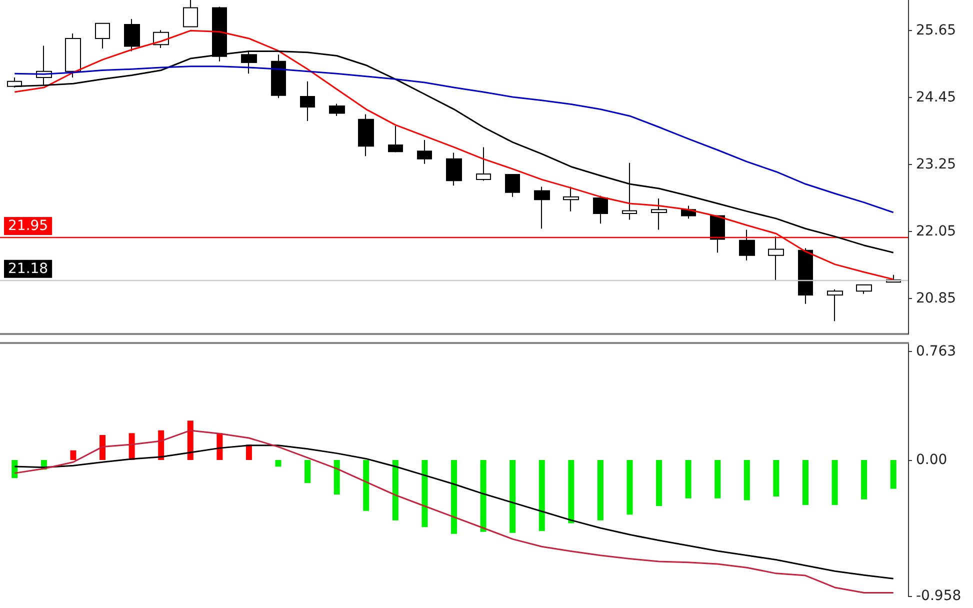  Describe the element at coordinates (939, 596) in the screenshot. I see `y-tick-label: -0.958` at that location.